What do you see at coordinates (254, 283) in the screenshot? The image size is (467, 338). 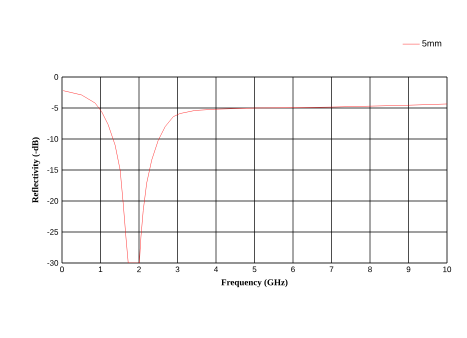 I see `x-axis-title: Frequency (GHz)` at bounding box center [254, 283].